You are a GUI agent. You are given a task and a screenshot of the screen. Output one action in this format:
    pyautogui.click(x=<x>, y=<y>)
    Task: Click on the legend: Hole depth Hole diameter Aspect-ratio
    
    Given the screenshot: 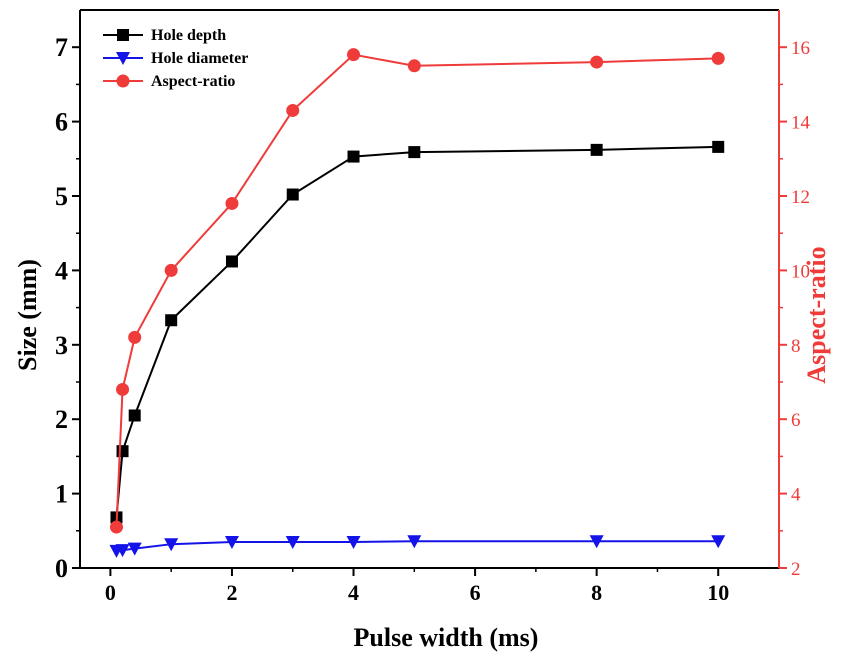 What is the action you would take?
    pyautogui.click(x=175, y=58)
    